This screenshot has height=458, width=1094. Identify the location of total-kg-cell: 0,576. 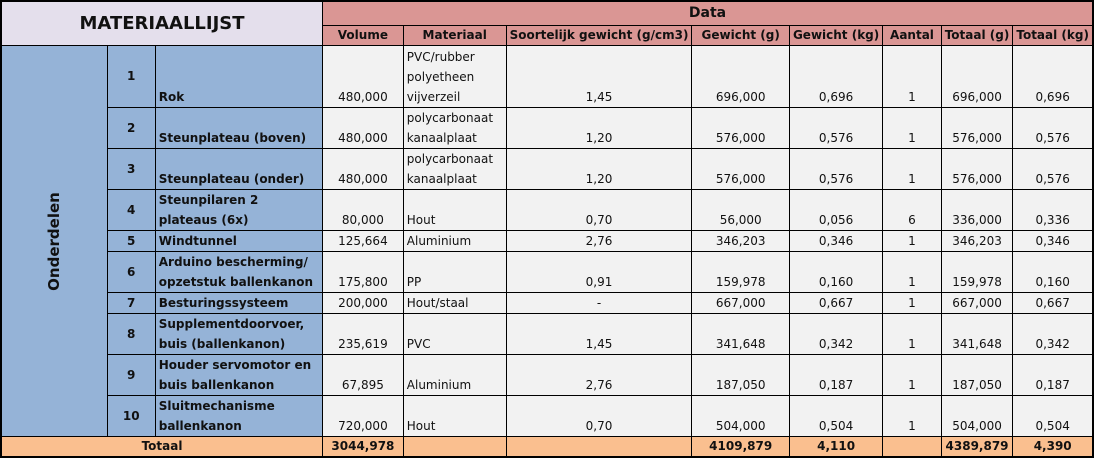
(1053, 169).